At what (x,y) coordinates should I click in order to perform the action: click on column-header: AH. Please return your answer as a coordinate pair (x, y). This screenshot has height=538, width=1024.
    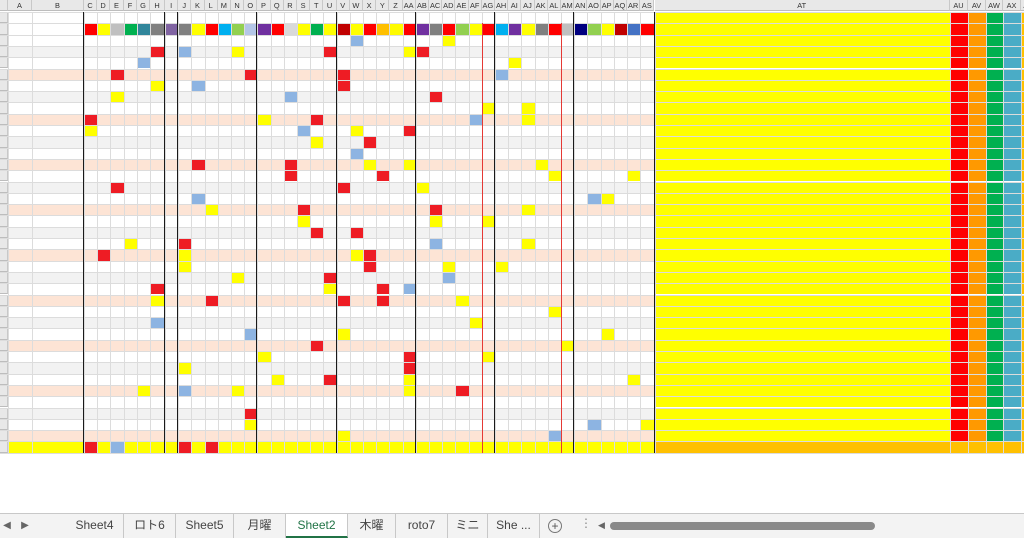
    Looking at the image, I should click on (502, 6).